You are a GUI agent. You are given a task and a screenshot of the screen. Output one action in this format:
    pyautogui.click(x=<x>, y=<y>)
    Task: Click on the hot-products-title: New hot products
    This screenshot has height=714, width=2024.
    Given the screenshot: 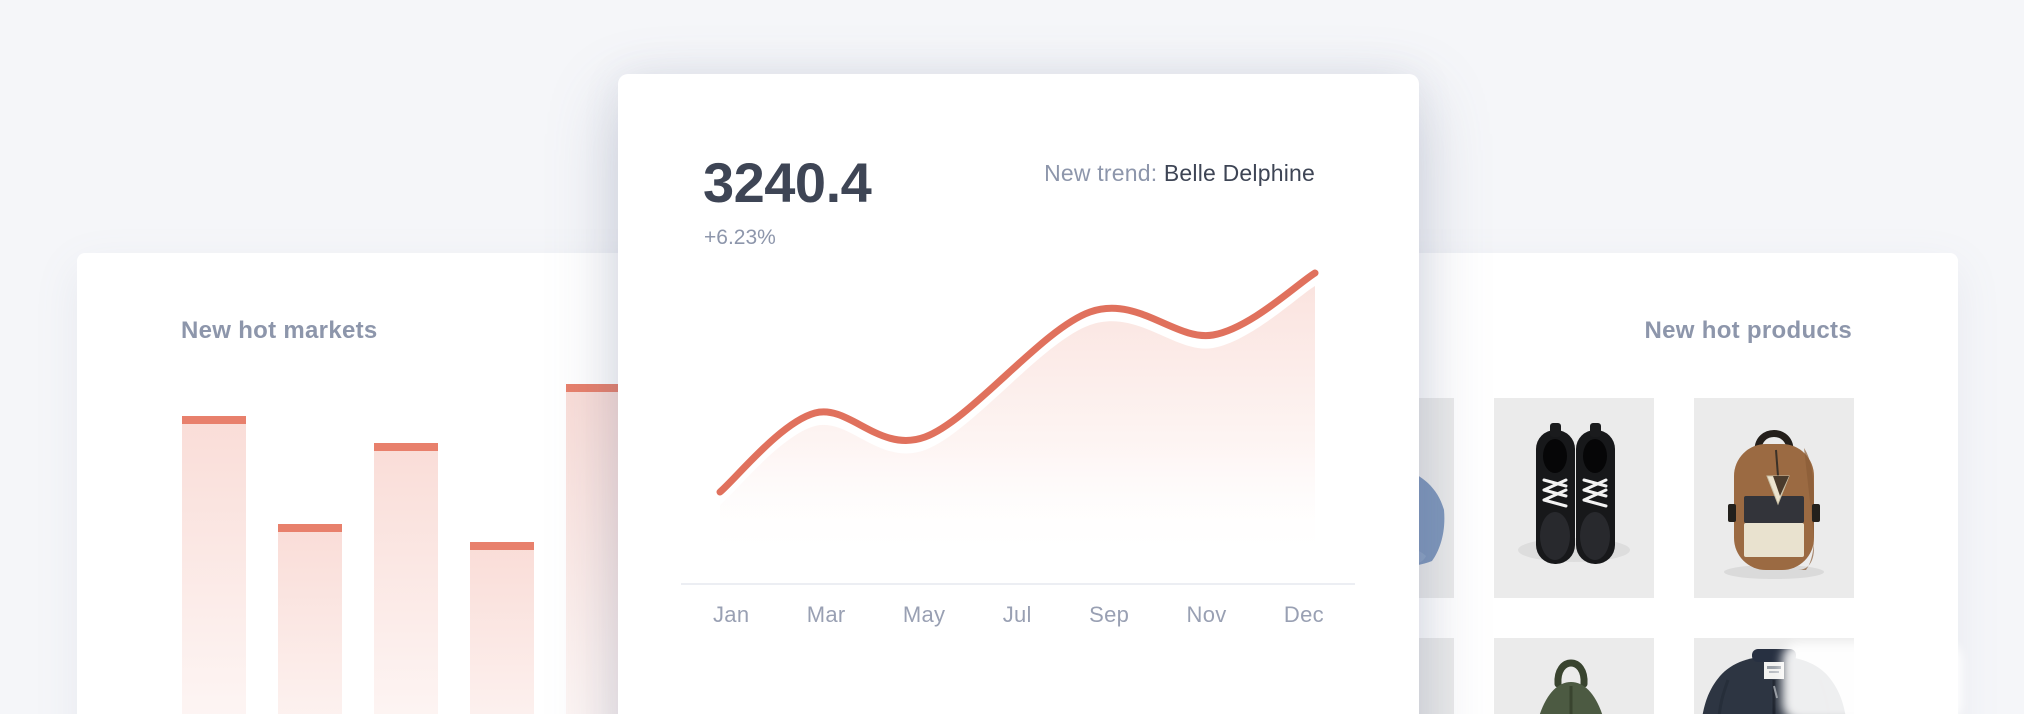 What is the action you would take?
    pyautogui.click(x=1748, y=330)
    